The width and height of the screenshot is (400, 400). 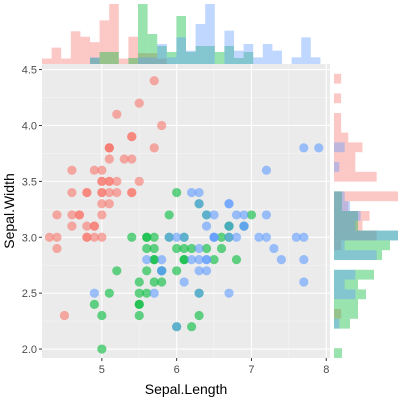 I want to click on y-tick-label: 2.0, so click(x=29, y=350).